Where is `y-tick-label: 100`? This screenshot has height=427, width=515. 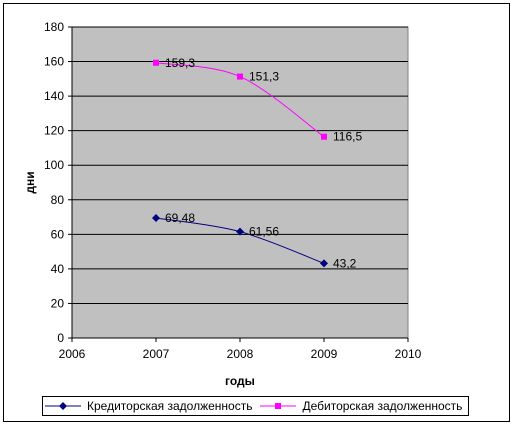
y-tick-label: 100 is located at coordinates (54, 165).